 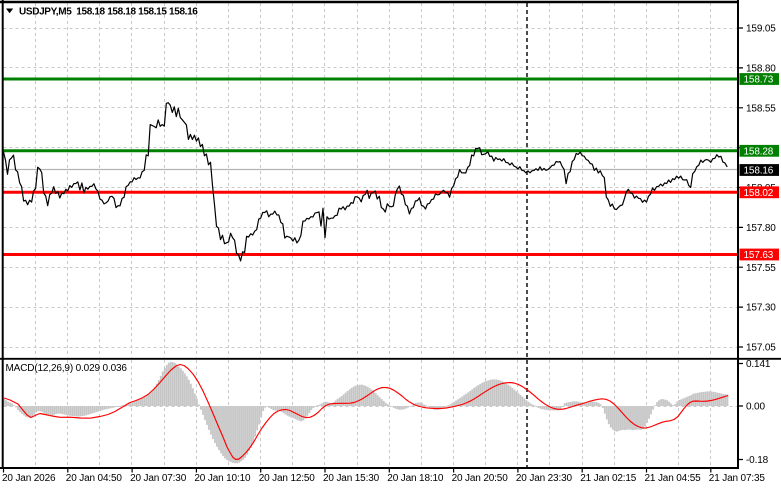 What do you see at coordinates (761, 268) in the screenshot?
I see `svg-text: 157.55` at bounding box center [761, 268].